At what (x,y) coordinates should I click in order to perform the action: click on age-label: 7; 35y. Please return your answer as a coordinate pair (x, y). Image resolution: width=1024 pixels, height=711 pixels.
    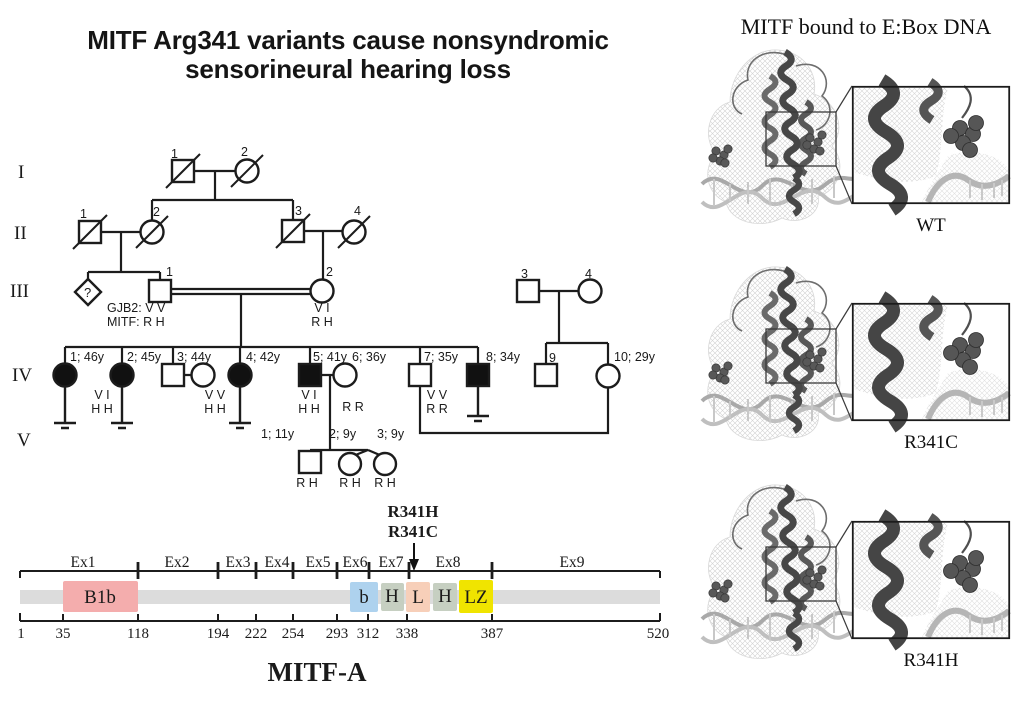
    Looking at the image, I should click on (441, 357).